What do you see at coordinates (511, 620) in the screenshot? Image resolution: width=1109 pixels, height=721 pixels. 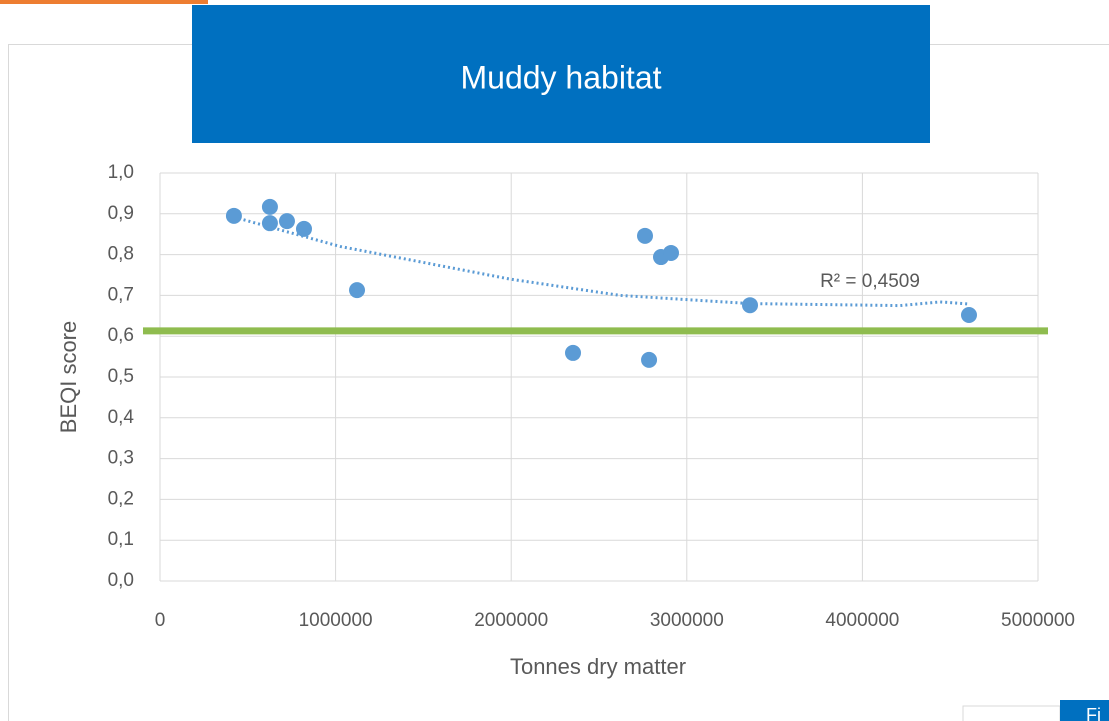 I see `x-tick-label: 2000000` at bounding box center [511, 620].